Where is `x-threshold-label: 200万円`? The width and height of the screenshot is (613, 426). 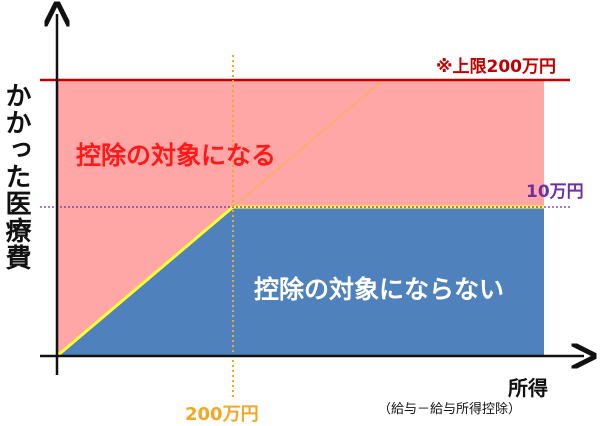 x-threshold-label: 200万円 is located at coordinates (222, 414).